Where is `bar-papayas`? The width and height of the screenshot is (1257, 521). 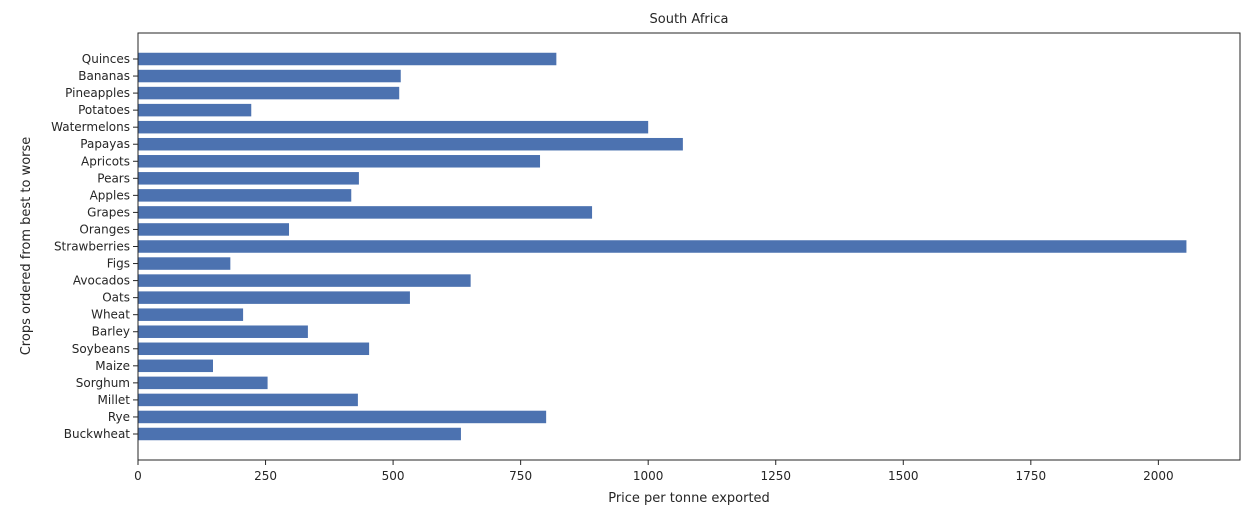 bar-papayas is located at coordinates (410, 144).